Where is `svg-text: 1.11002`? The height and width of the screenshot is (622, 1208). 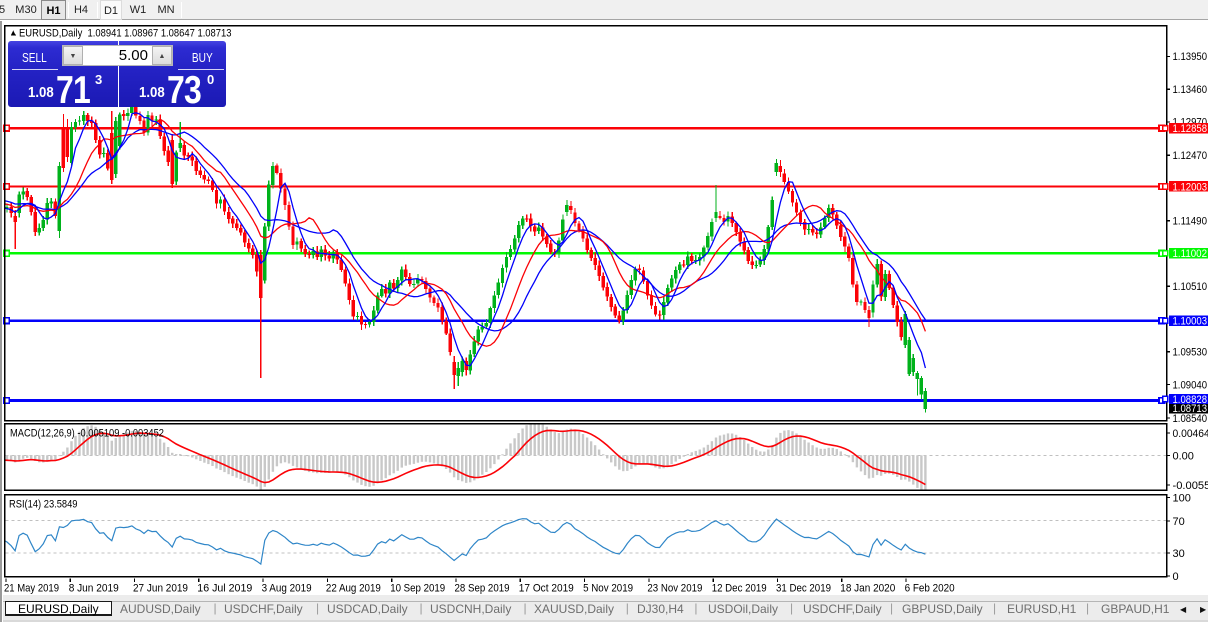
svg-text: 1.11002 is located at coordinates (1190, 254).